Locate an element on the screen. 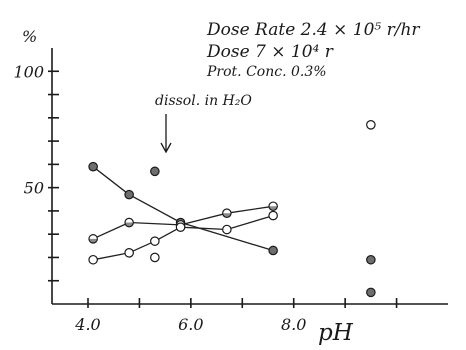 Image resolution: width=466 pixels, height=350 pixels. x-axis-label: pH is located at coordinates (336, 333).